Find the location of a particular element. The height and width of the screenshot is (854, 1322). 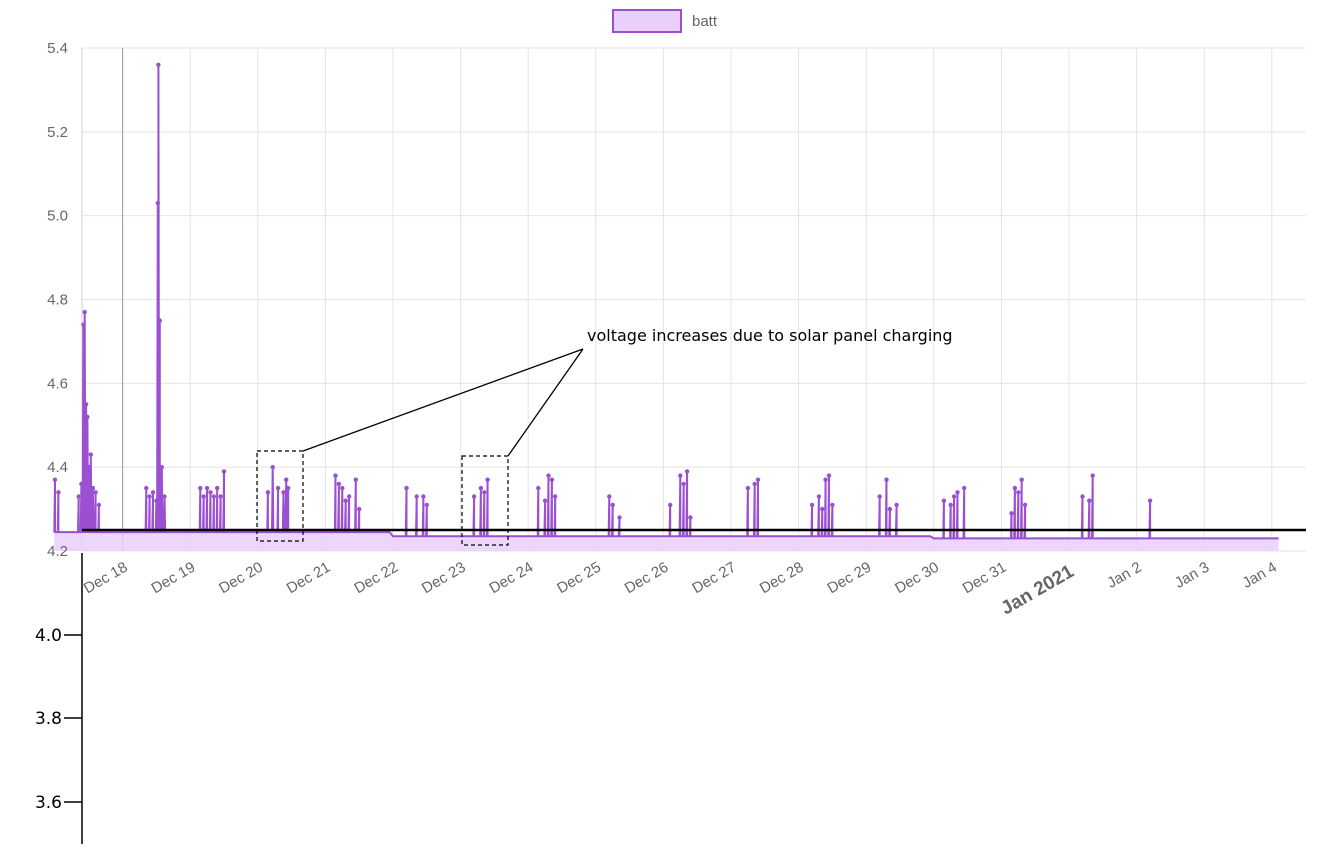

y-tick-label: 4.8 is located at coordinates (57, 300).